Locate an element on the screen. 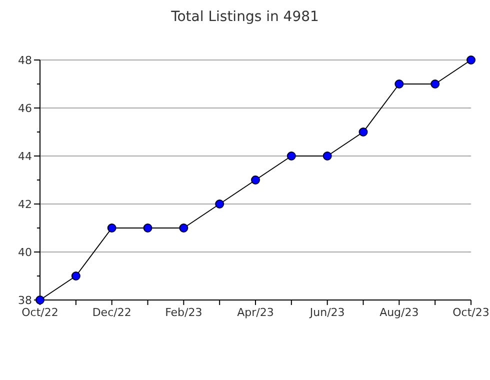 The height and width of the screenshot is (380, 490). y-tick-label: 44 is located at coordinates (25, 156).